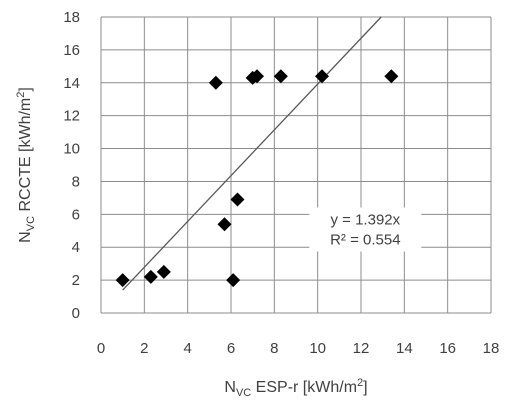 This screenshot has width=507, height=401. What do you see at coordinates (295, 388) in the screenshot?
I see `x-axis-title: NVC ESP-r [kWh/m2]` at bounding box center [295, 388].